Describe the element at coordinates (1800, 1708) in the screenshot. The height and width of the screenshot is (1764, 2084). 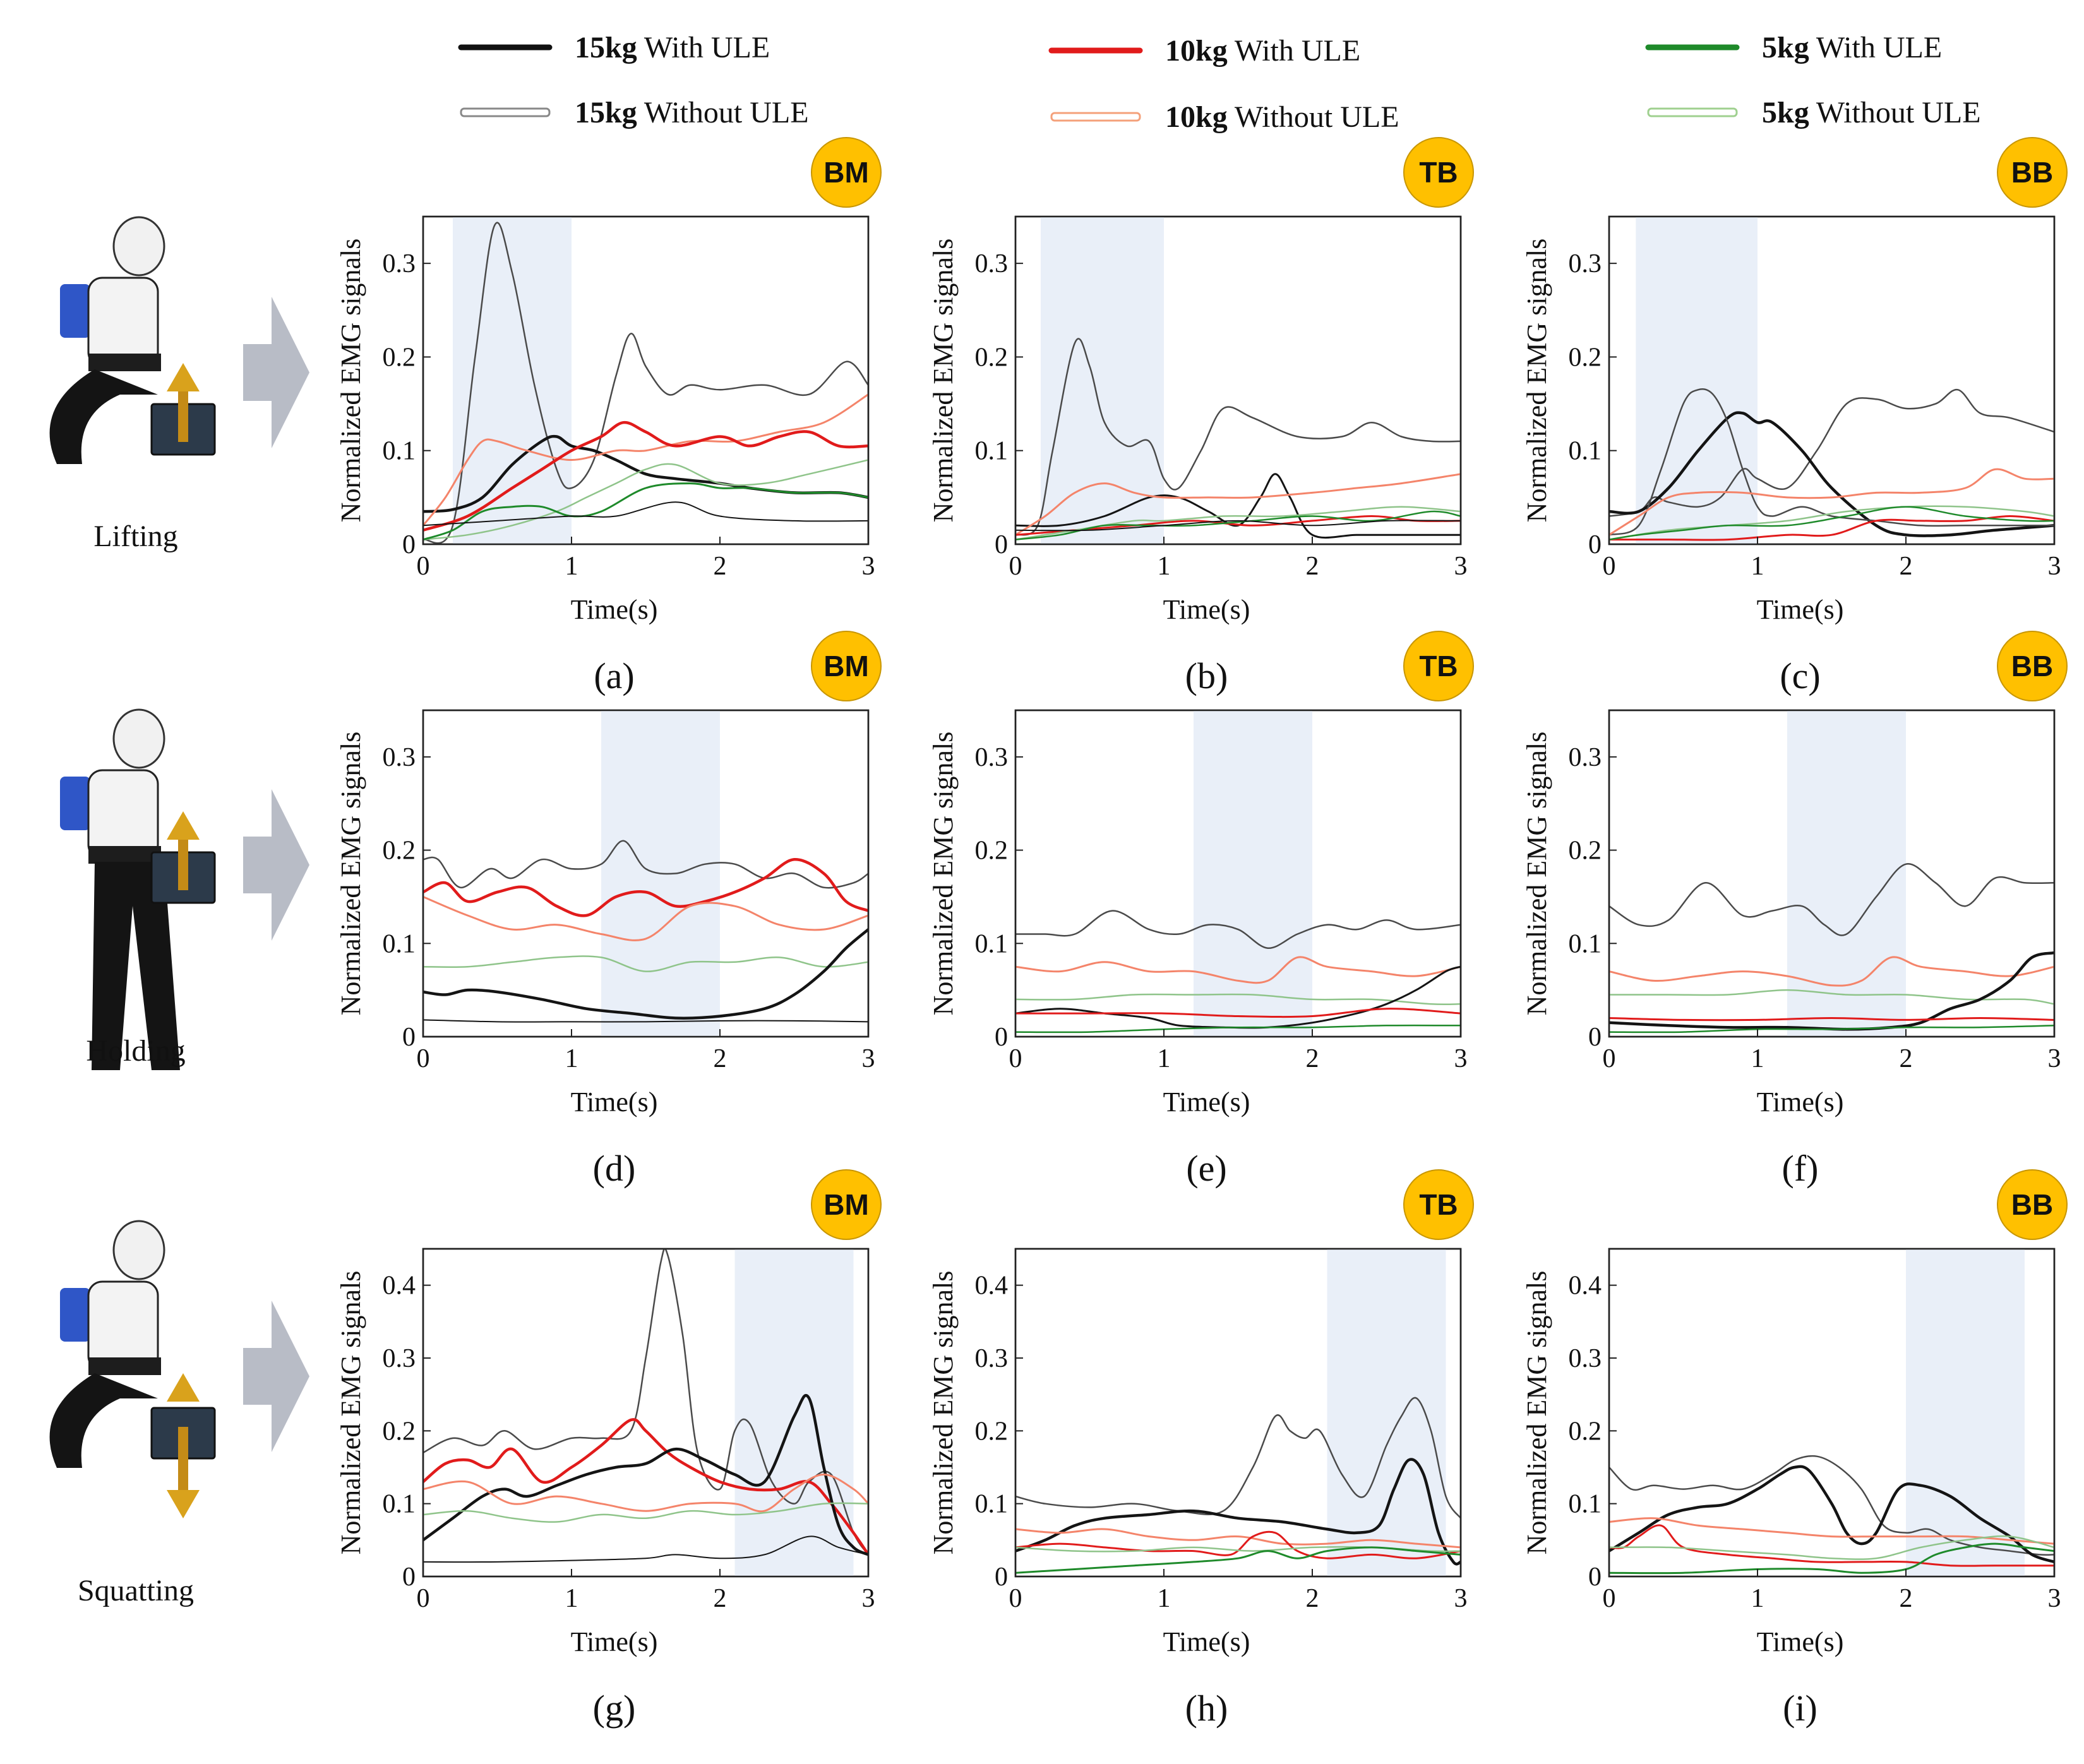
I see `panel-caption: (i)` at that location.